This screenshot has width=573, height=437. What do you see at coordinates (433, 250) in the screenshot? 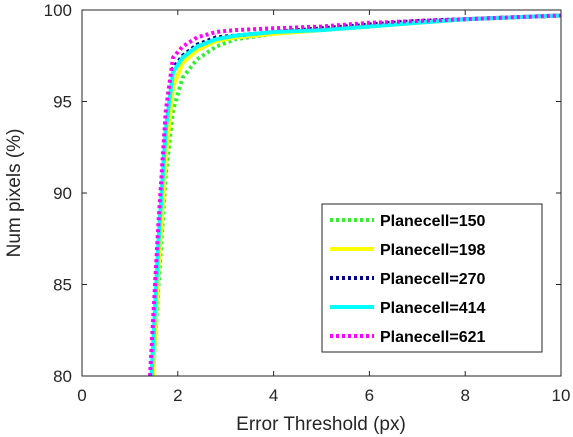
I see `legend-label-2: Planecell=198` at bounding box center [433, 250].